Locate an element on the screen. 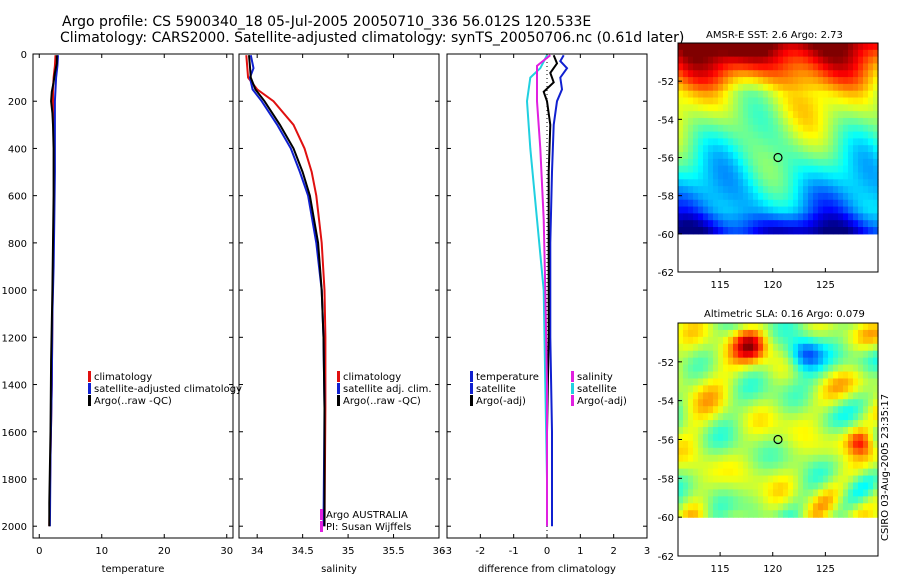 The height and width of the screenshot is (580, 900). temperature-legend-label: Argo(..raw -QC) is located at coordinates (133, 401).